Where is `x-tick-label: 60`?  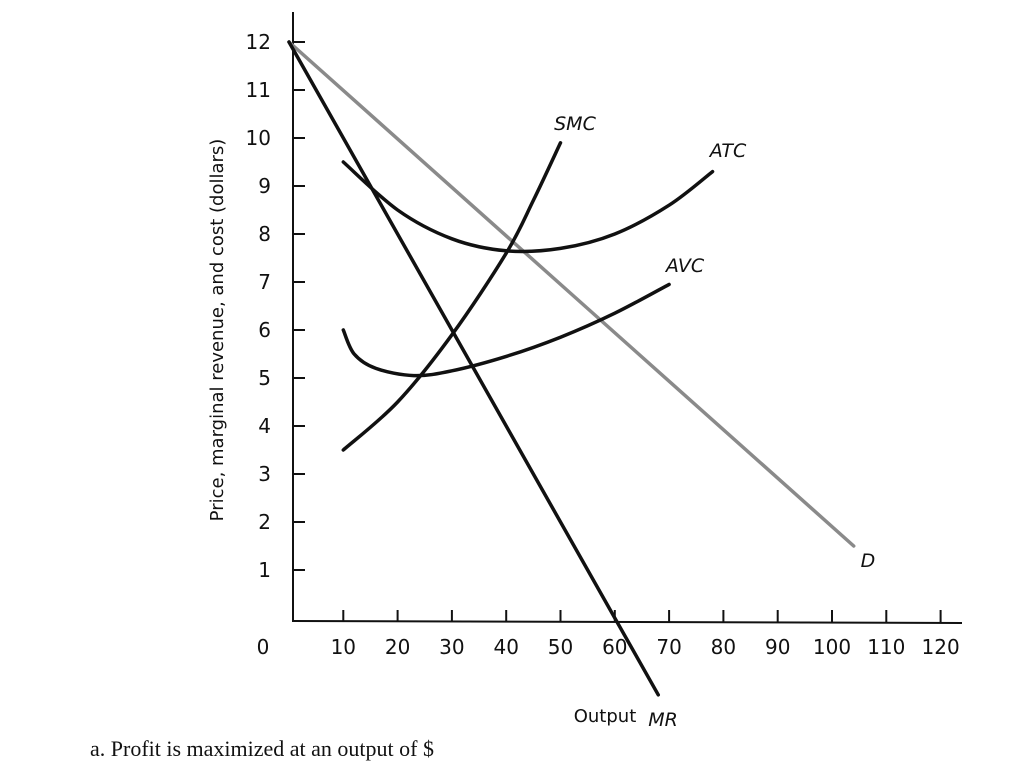
x-tick-label: 60 is located at coordinates (614, 647).